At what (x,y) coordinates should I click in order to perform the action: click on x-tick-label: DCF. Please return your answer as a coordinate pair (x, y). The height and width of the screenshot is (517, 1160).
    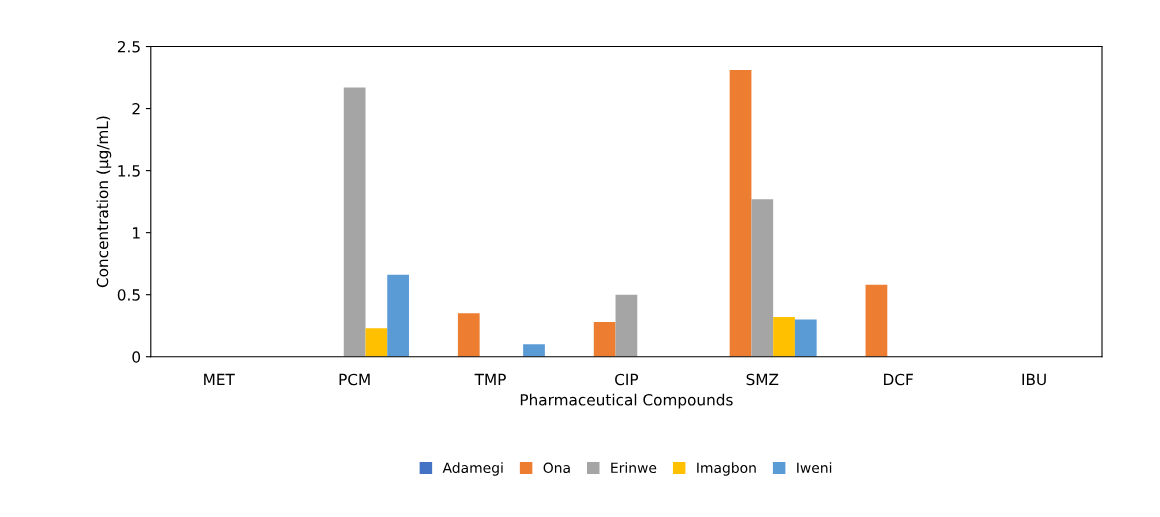
    Looking at the image, I should click on (898, 379).